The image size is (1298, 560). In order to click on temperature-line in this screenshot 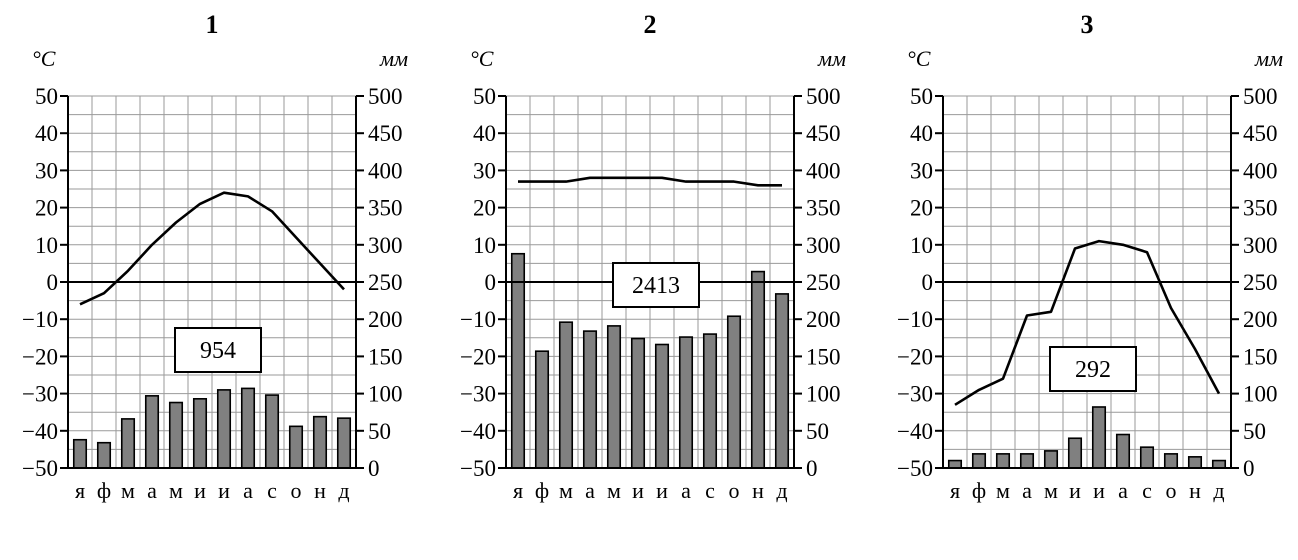, I will do `click(1087, 322)`.